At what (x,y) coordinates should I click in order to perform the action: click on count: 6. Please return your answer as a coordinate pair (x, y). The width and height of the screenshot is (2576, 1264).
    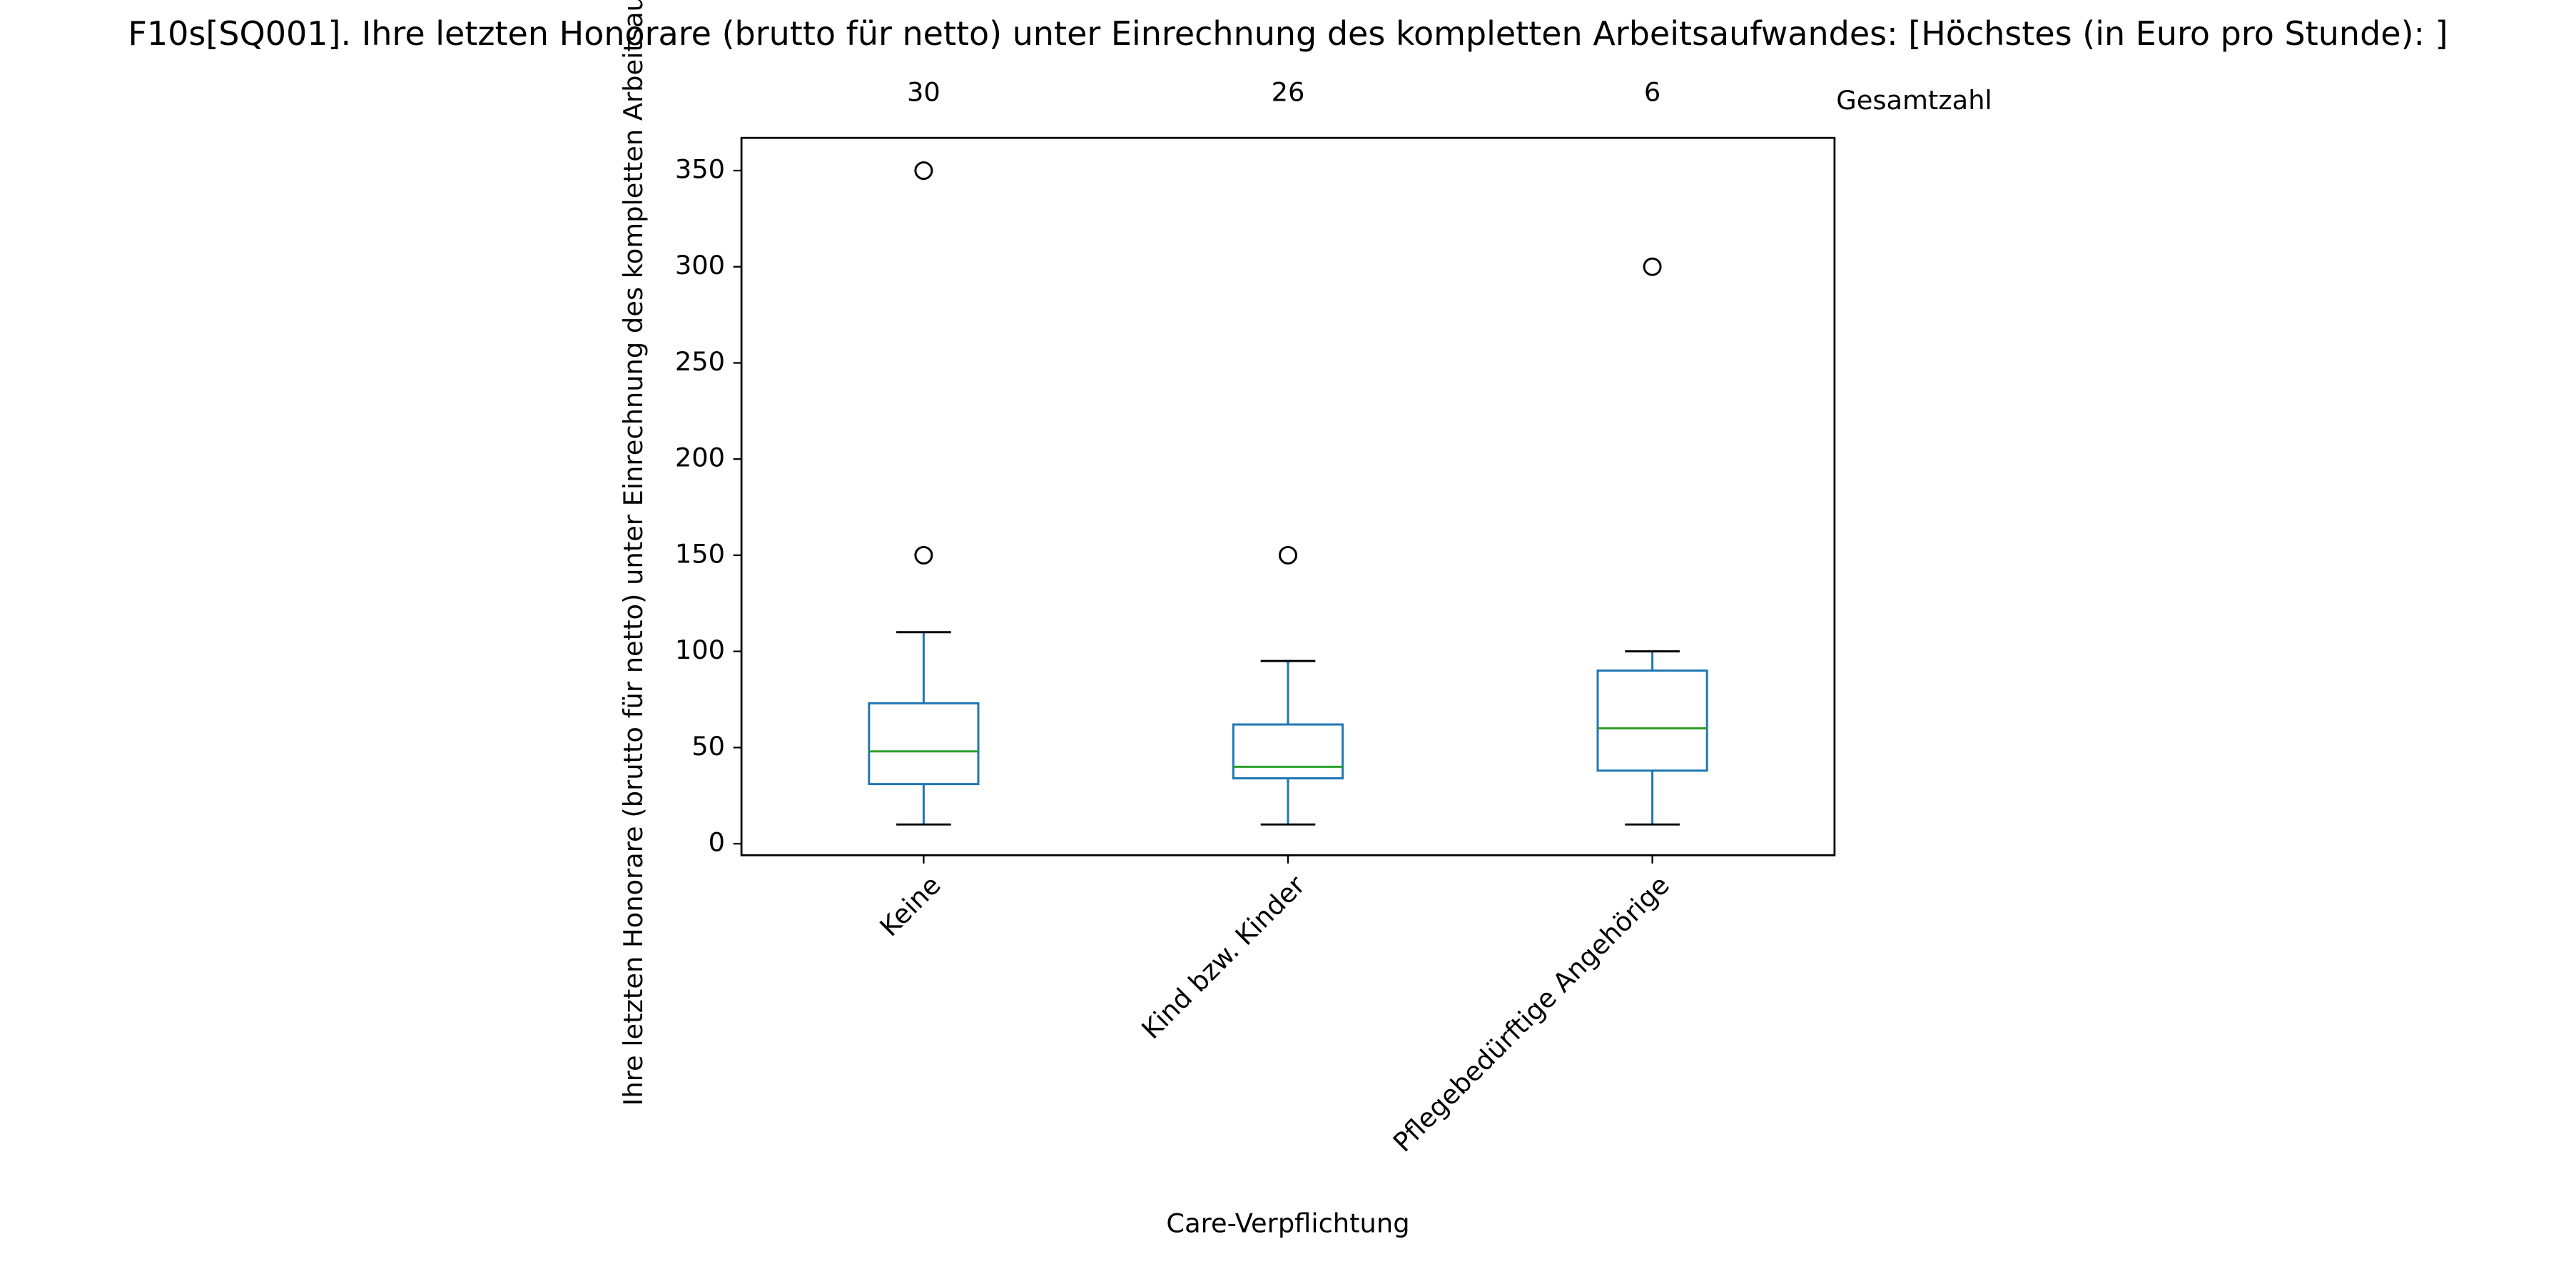
    Looking at the image, I should click on (1652, 93).